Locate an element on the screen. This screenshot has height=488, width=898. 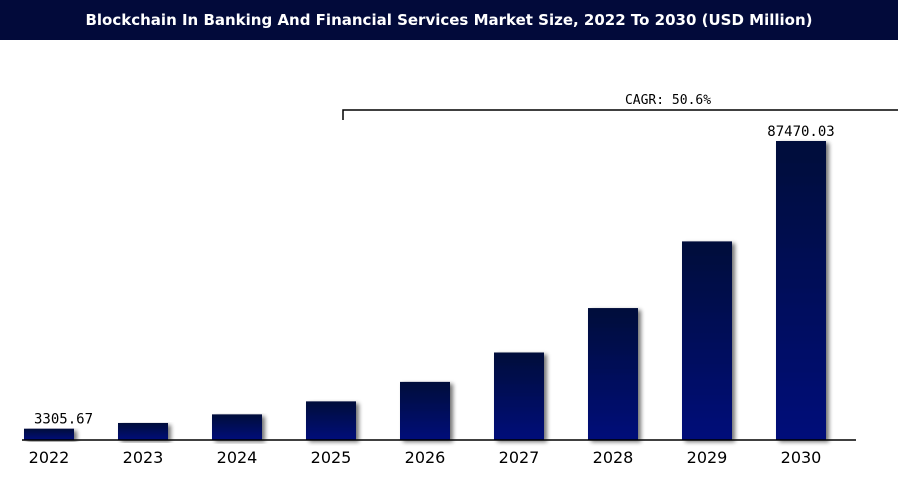
data-label-2030: 87470.03 is located at coordinates (800, 132).